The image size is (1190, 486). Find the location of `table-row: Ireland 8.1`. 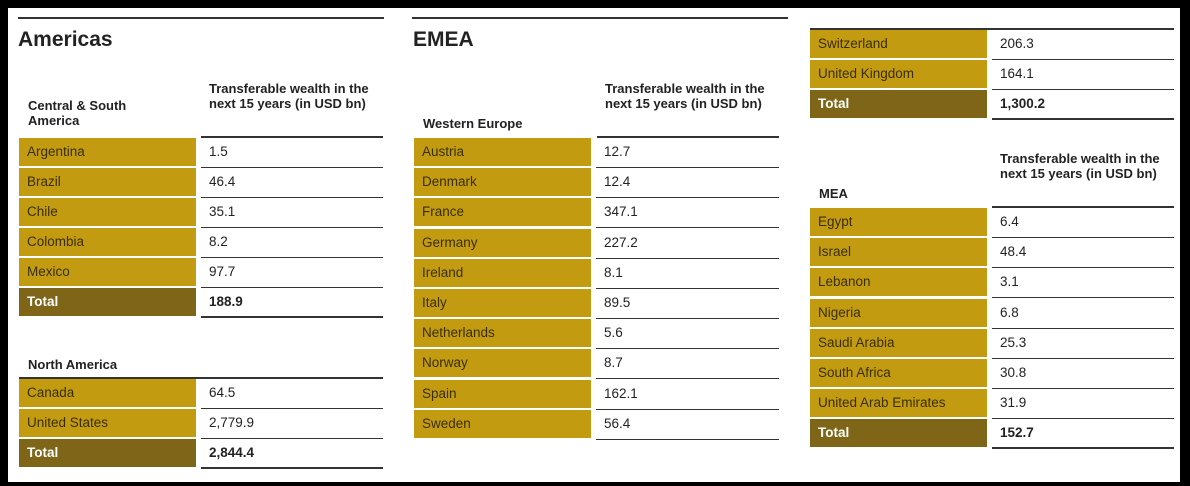

table-row: Ireland 8.1 is located at coordinates (596, 273).